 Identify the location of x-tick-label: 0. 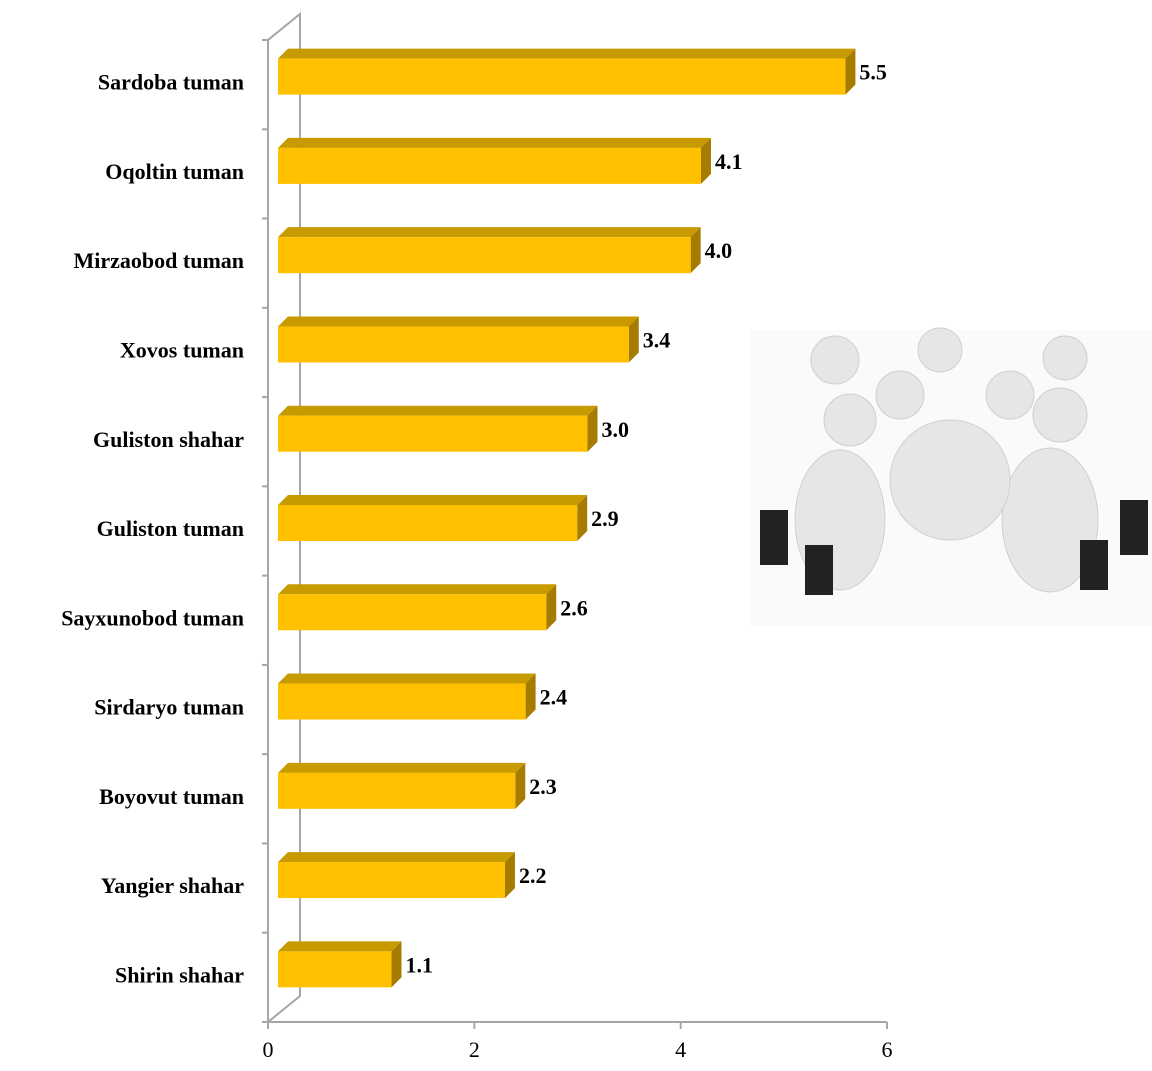
(268, 1049).